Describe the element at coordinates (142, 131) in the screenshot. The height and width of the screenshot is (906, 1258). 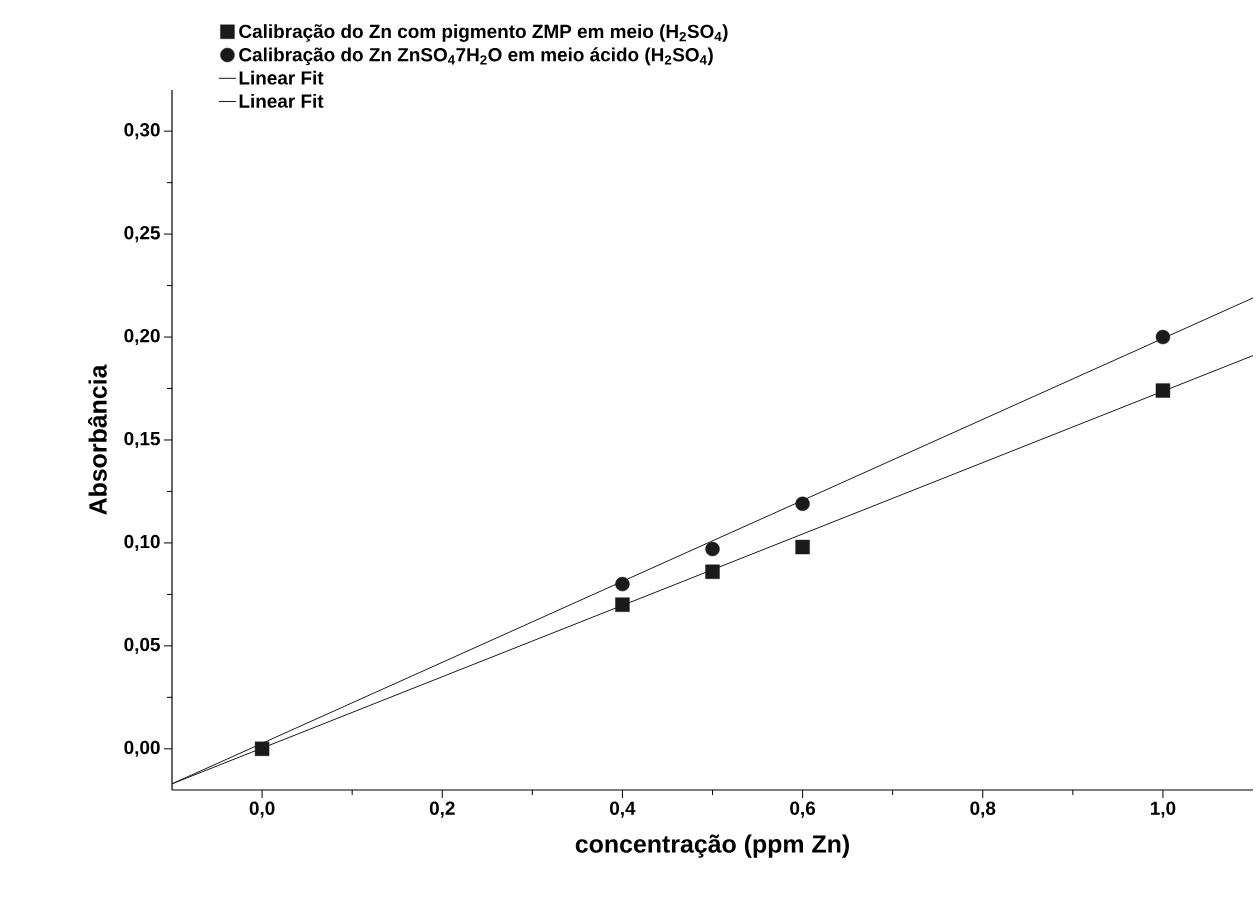
I see `y-tick-label: 0,30` at that location.